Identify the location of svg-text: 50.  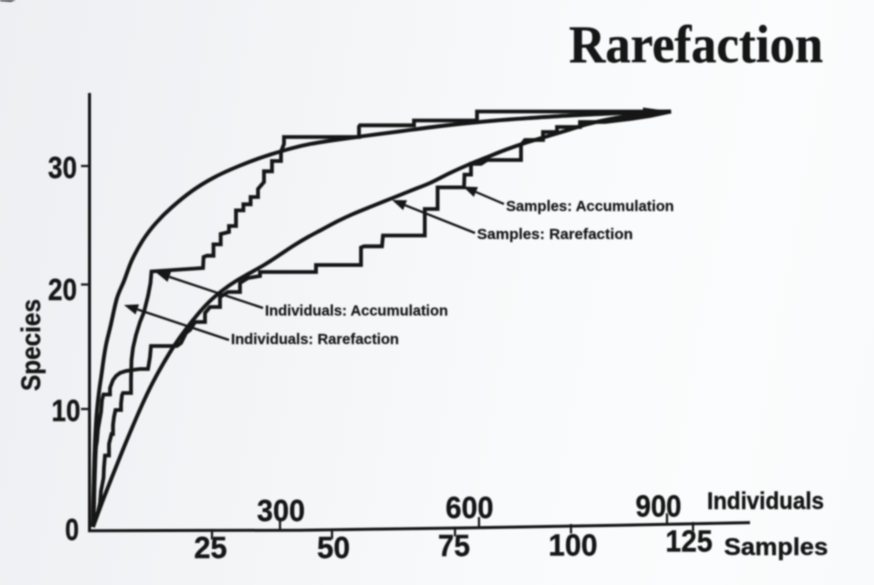
(333, 547).